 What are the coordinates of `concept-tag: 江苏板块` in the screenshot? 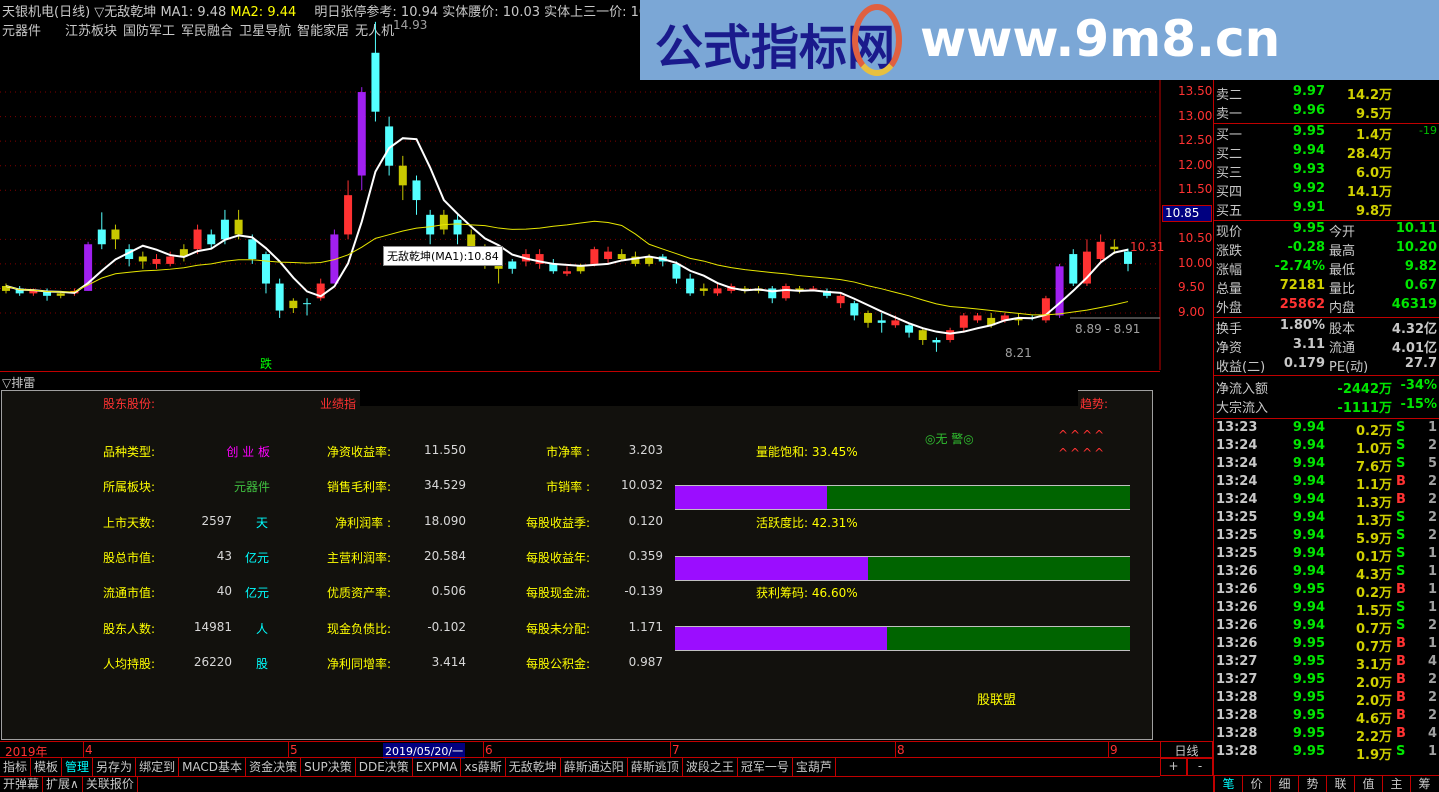 It's located at (91, 31).